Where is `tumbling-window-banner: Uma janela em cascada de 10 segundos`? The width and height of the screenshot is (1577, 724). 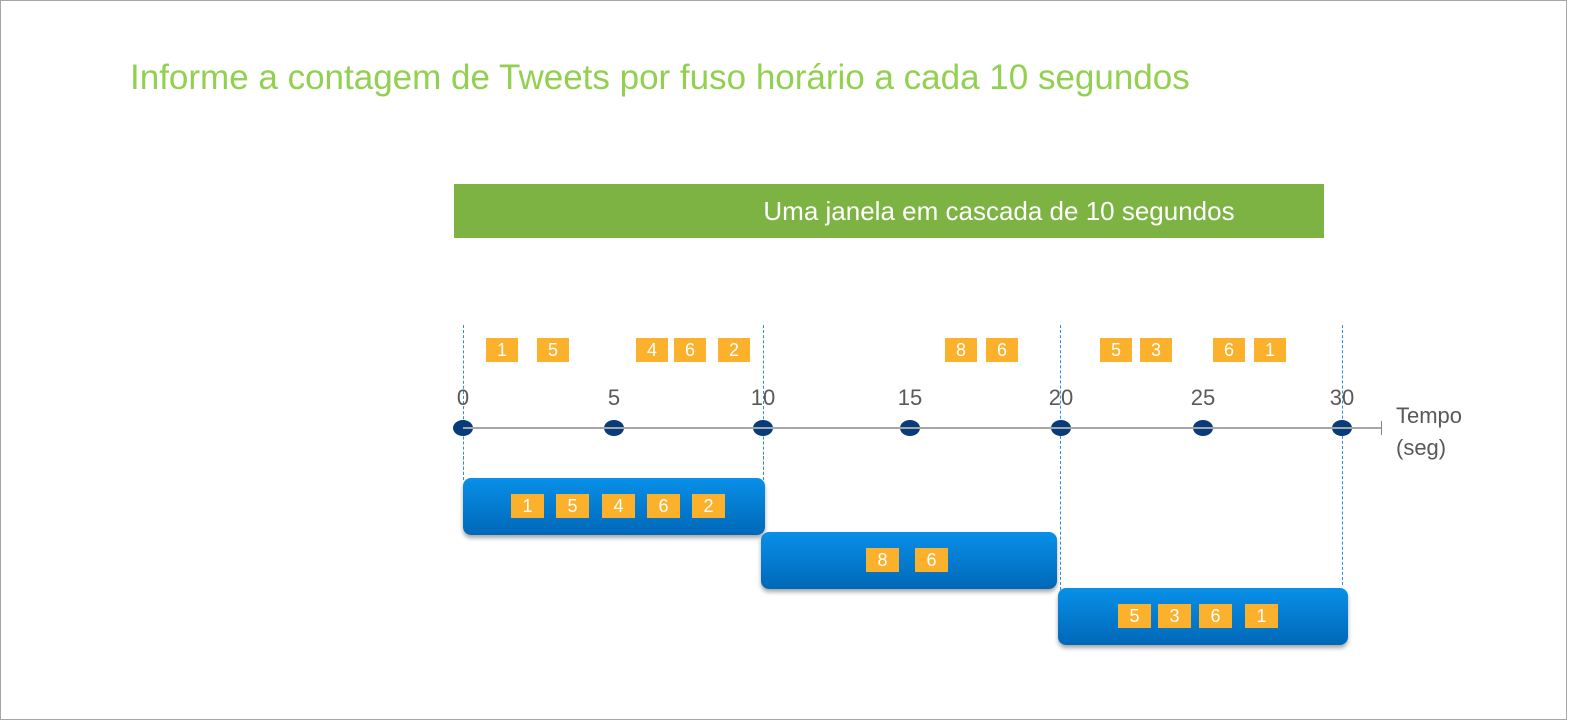
tumbling-window-banner: Uma janela em cascada de 10 segundos is located at coordinates (889, 211).